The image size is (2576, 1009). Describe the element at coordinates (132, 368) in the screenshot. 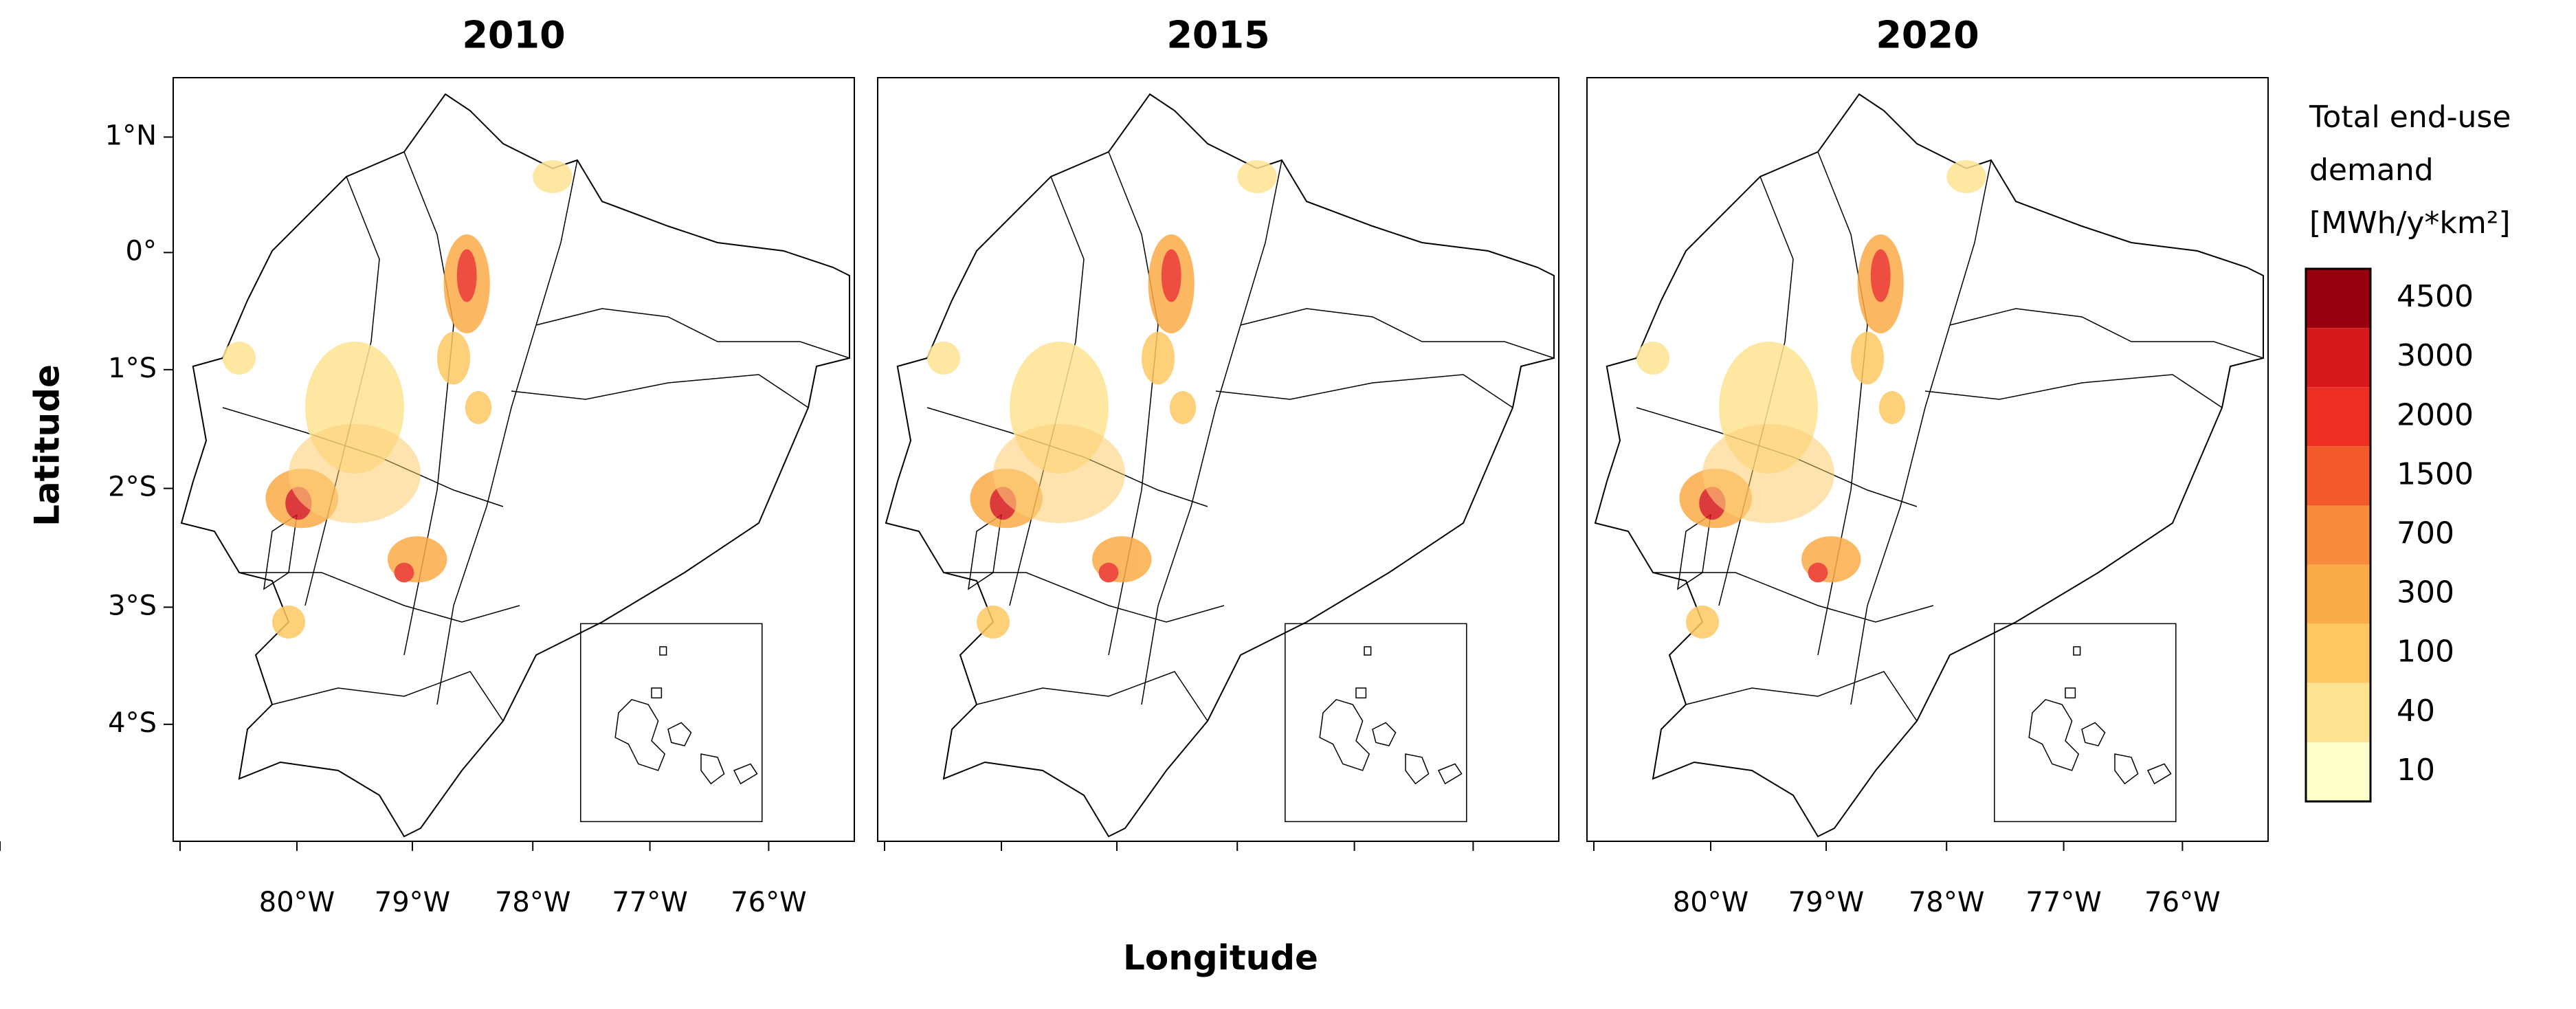

I see `y-tick-label: 1°S` at that location.